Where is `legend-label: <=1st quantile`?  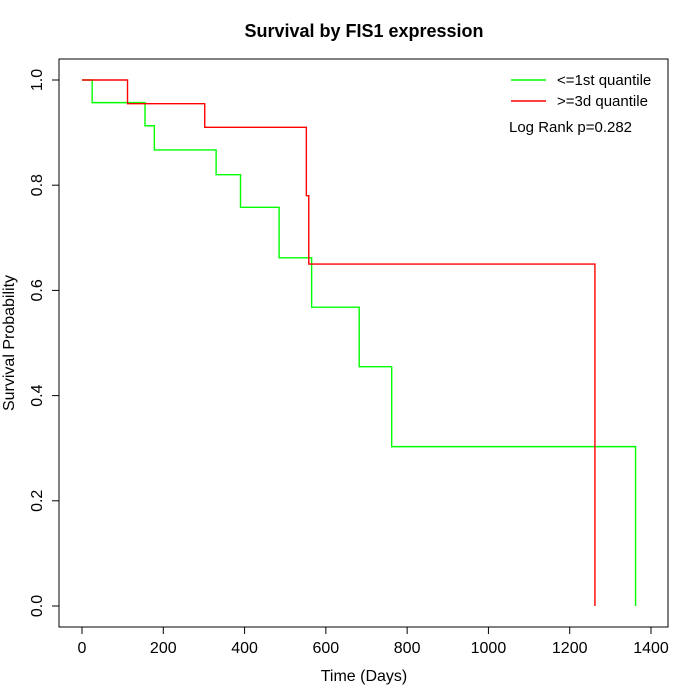
legend-label: <=1st quantile is located at coordinates (604, 80).